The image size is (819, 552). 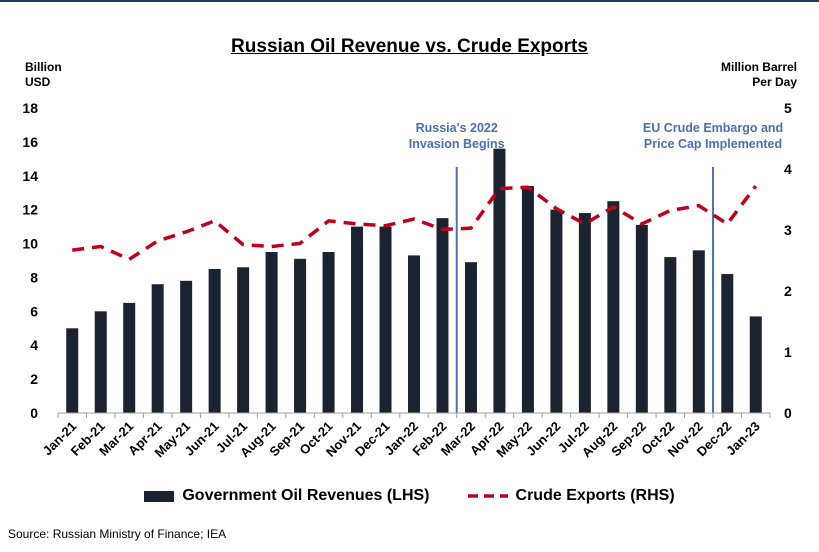 What do you see at coordinates (34, 413) in the screenshot?
I see `left-tick-label: 0` at bounding box center [34, 413].